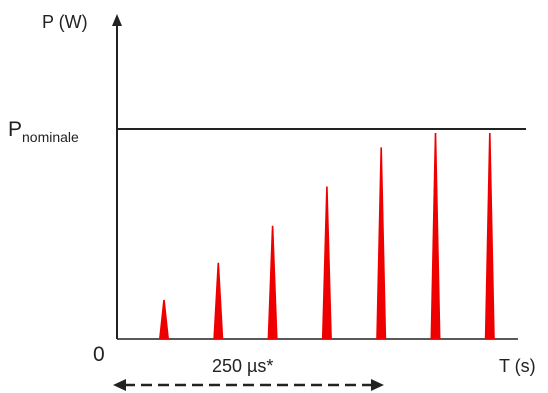 The image size is (548, 393). Describe the element at coordinates (377, 385) in the screenshot. I see `duration-arrowhead-right` at that location.